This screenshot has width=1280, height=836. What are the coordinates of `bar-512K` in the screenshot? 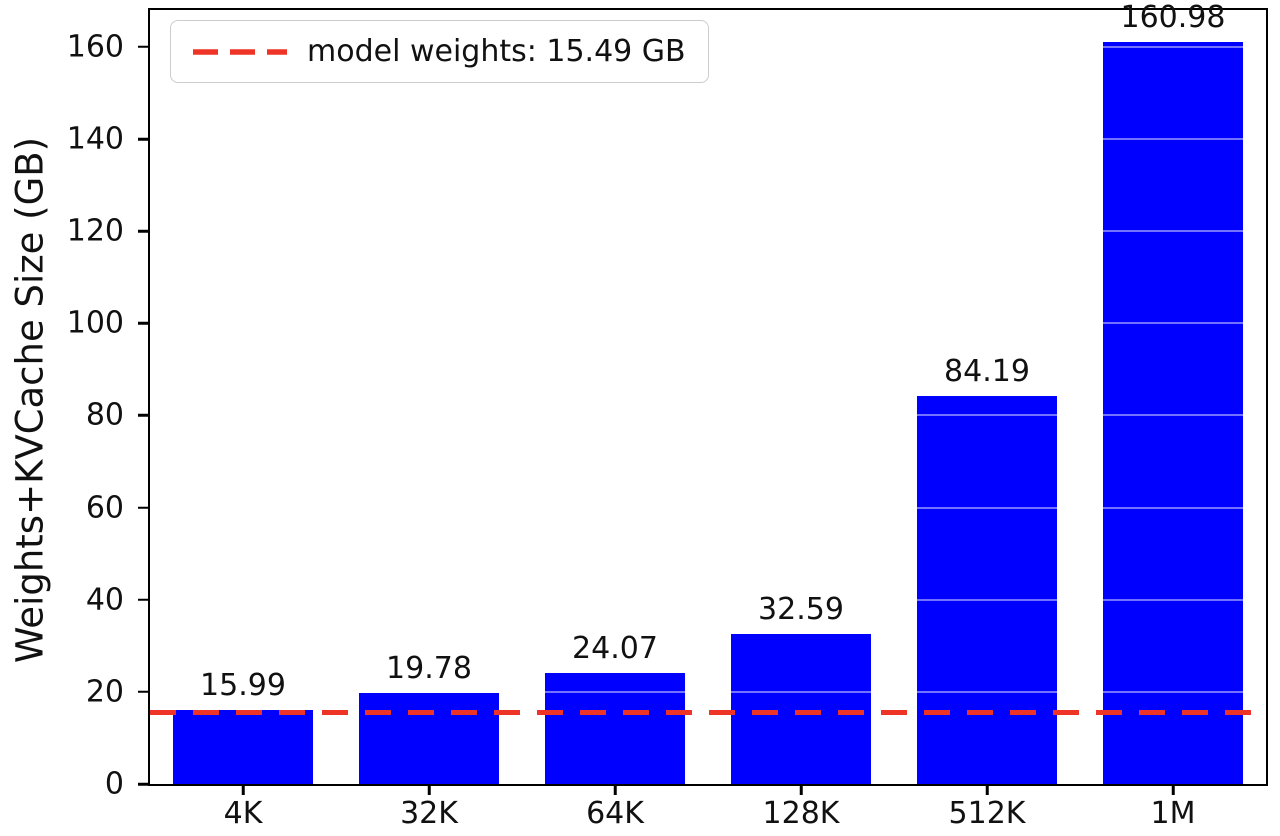 It's located at (987, 590).